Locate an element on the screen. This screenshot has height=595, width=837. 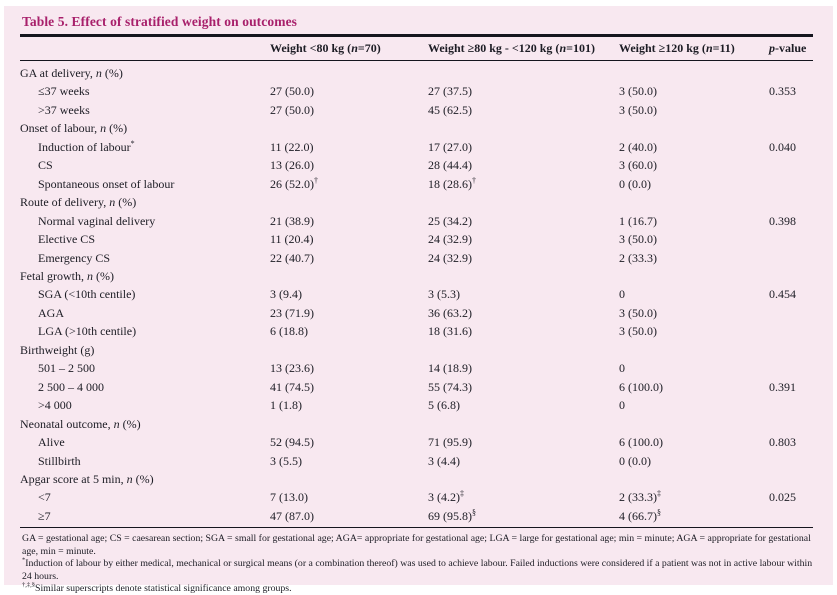
cell: 0.025 is located at coordinates (782, 497).